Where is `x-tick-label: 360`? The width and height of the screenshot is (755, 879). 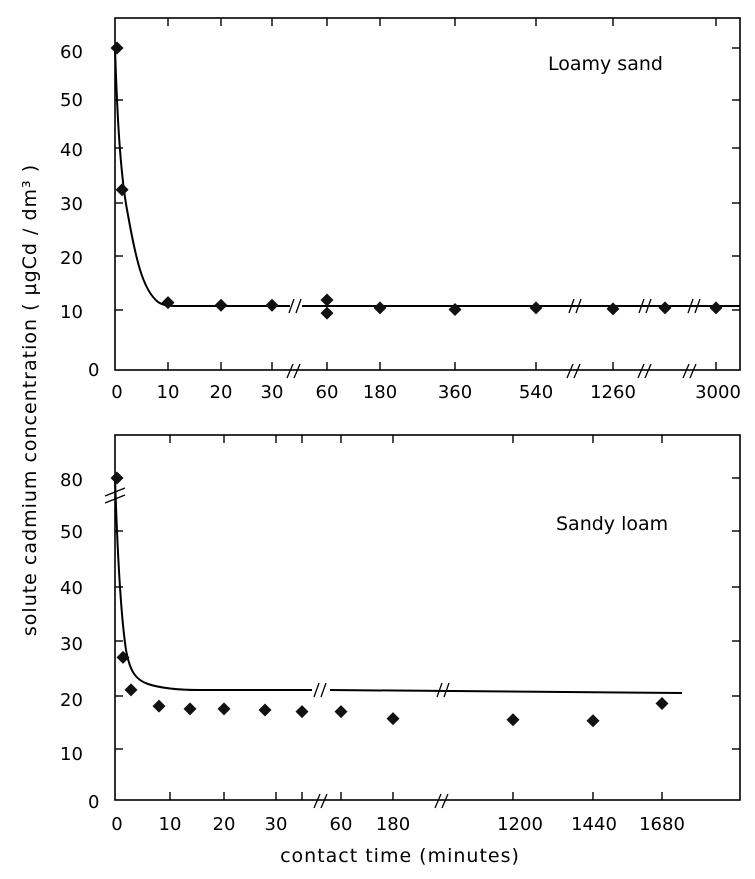 x-tick-label: 360 is located at coordinates (455, 392).